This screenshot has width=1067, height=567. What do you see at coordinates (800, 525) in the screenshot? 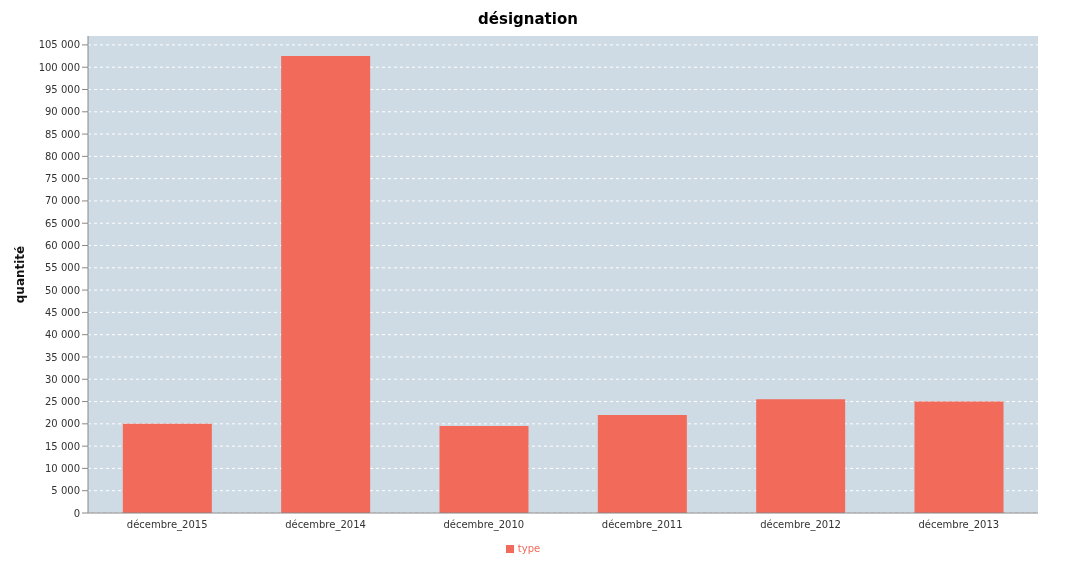
I see `x-tick-label: décembre_2012` at bounding box center [800, 525].